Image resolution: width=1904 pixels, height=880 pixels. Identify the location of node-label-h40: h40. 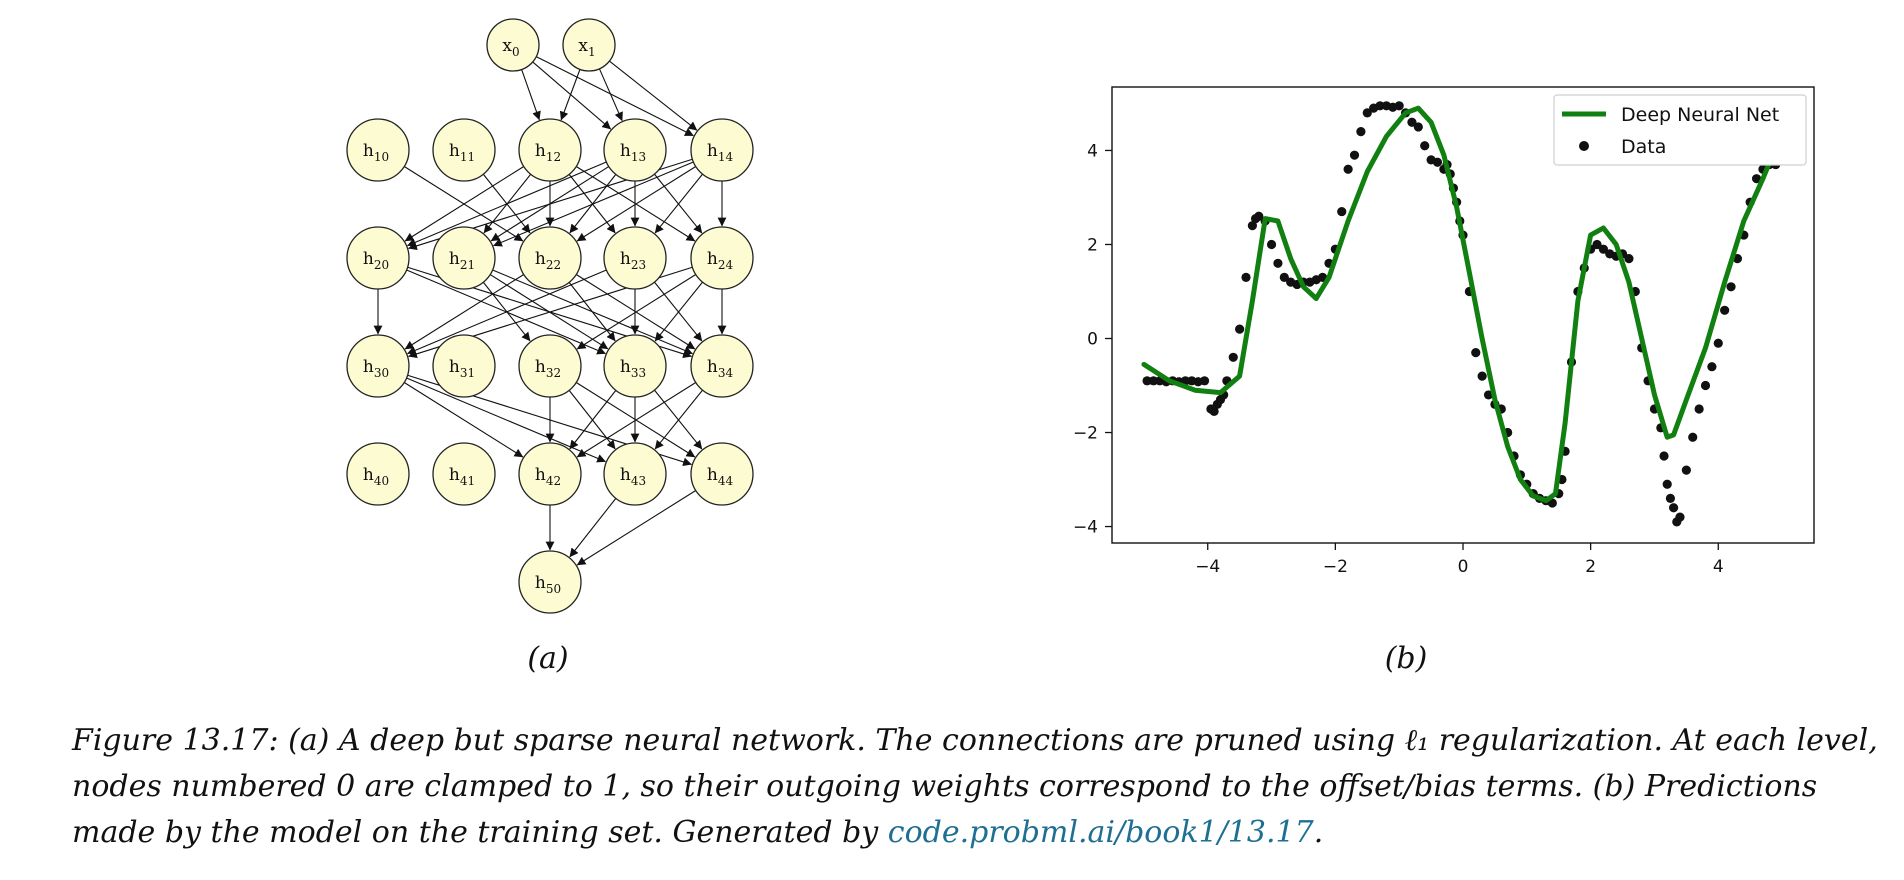
(376, 476).